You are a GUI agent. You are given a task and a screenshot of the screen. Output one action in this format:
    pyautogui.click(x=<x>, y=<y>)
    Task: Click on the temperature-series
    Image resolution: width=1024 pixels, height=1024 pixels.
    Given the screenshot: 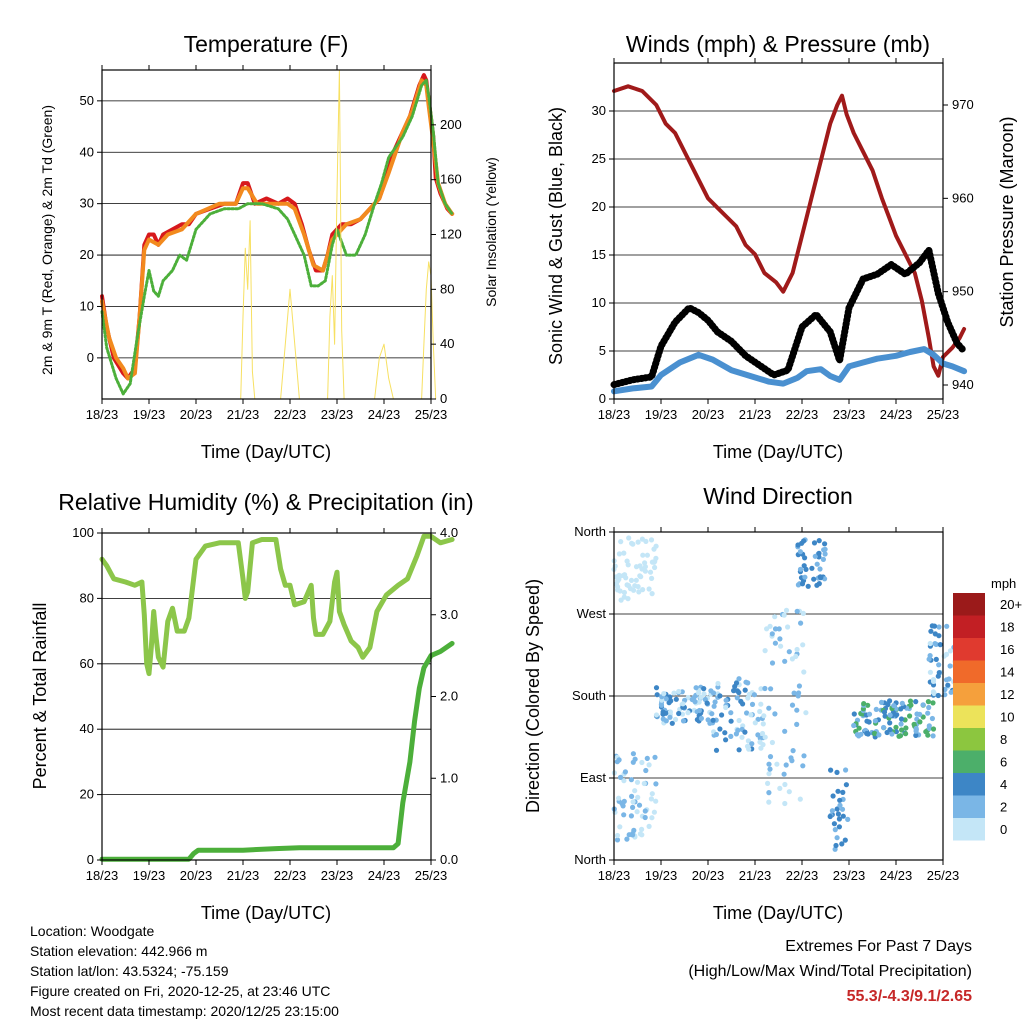 What is the action you would take?
    pyautogui.click(x=277, y=234)
    